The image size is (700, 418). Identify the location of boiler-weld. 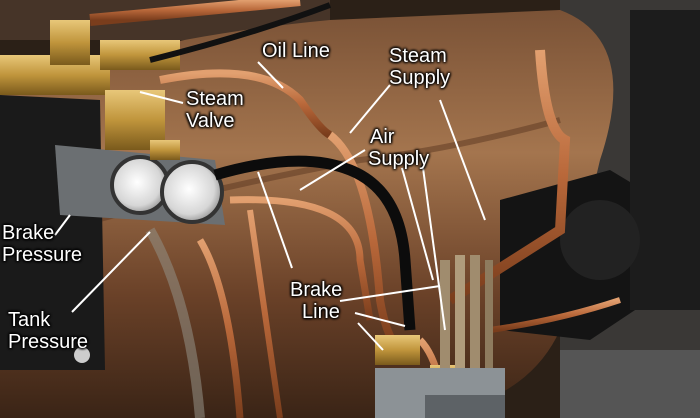
(175, 322).